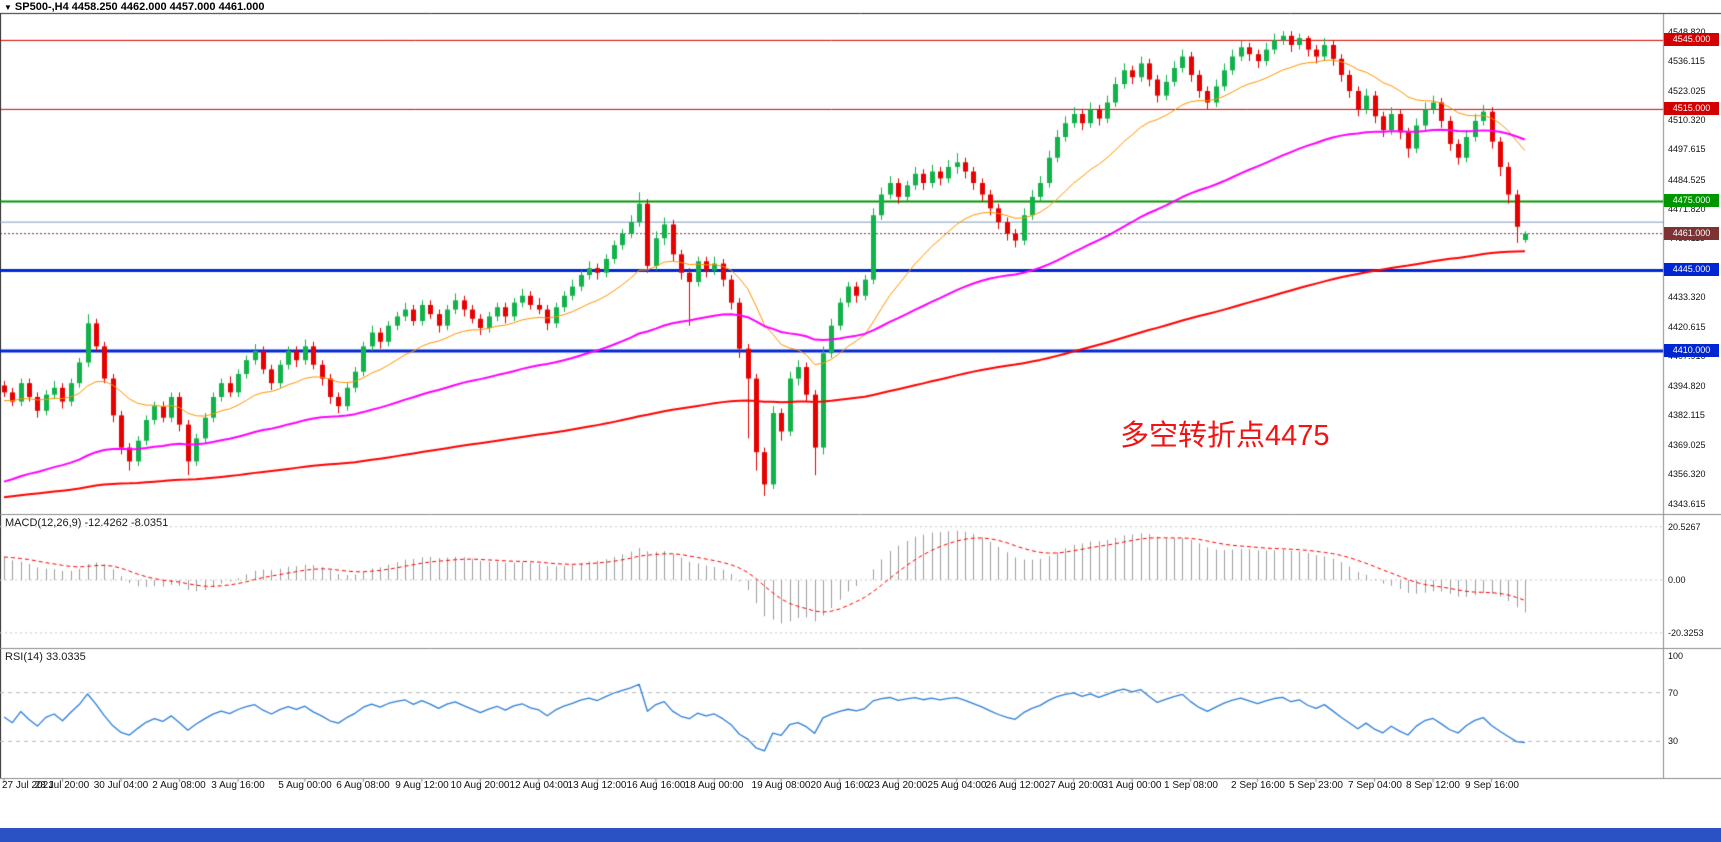 The height and width of the screenshot is (842, 1721). What do you see at coordinates (1686, 632) in the screenshot?
I see `macd-axis-label: -20.3253` at bounding box center [1686, 632].